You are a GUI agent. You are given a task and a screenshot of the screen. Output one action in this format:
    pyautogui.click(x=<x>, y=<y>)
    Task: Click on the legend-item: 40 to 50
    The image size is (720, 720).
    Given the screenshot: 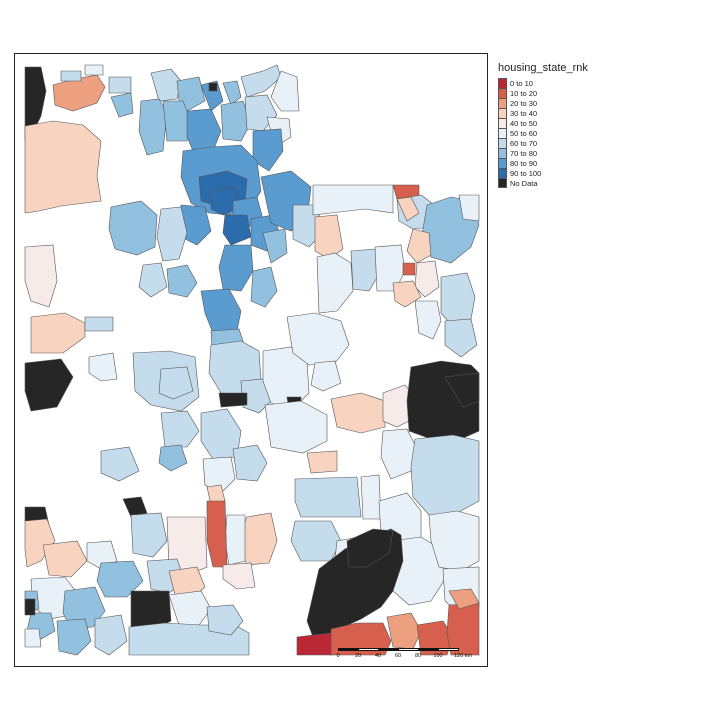 What is the action you would take?
    pyautogui.click(x=543, y=123)
    